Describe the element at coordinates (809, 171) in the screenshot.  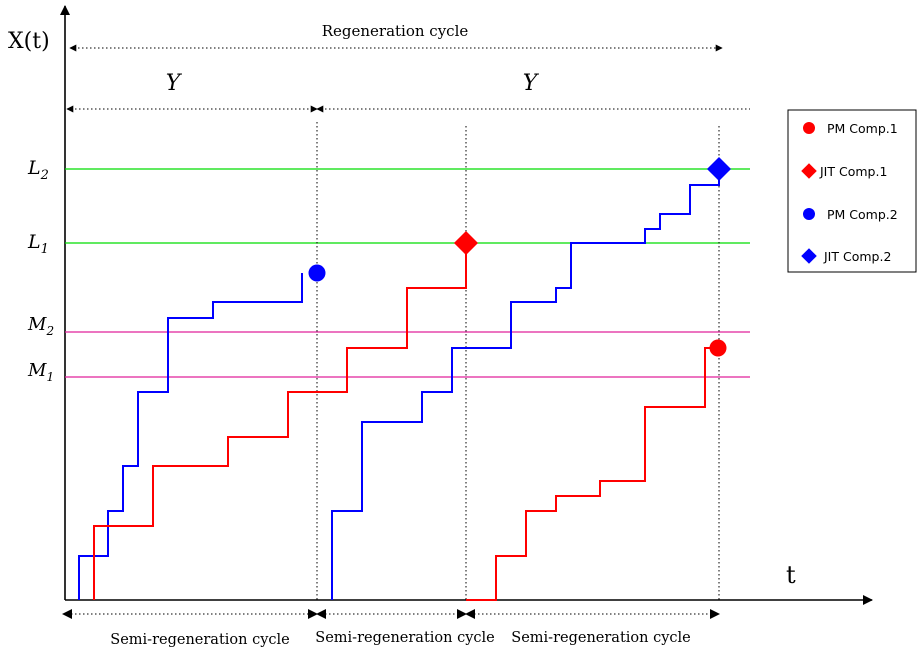
I see `legend-jit-comp1-marker` at that location.